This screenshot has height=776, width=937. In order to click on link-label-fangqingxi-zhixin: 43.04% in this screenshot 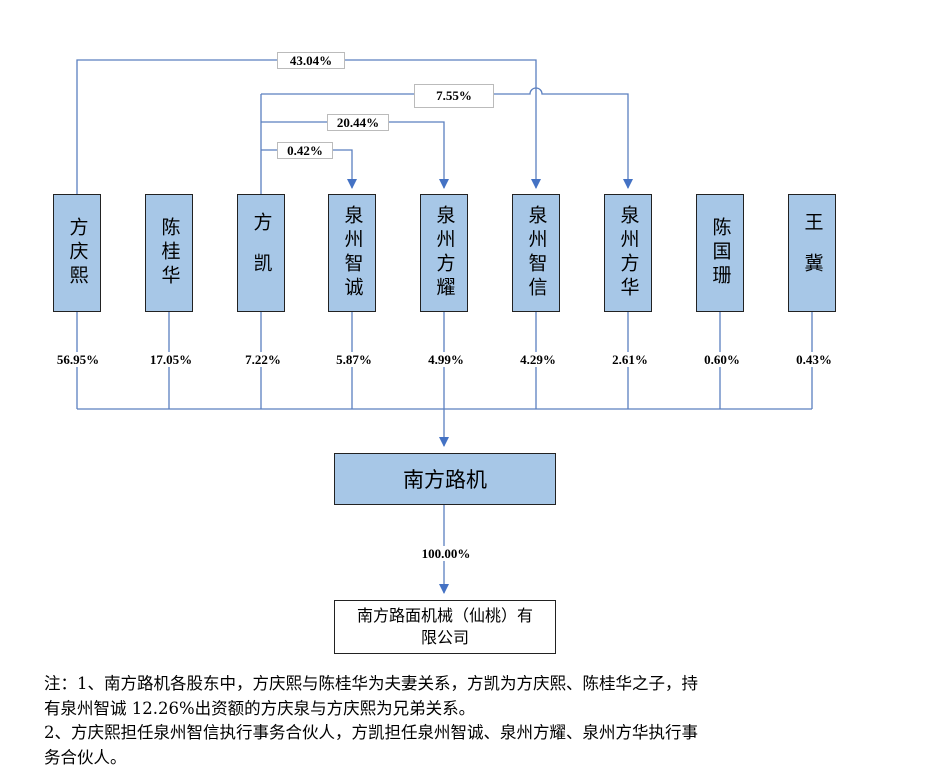, I will do `click(311, 60)`.